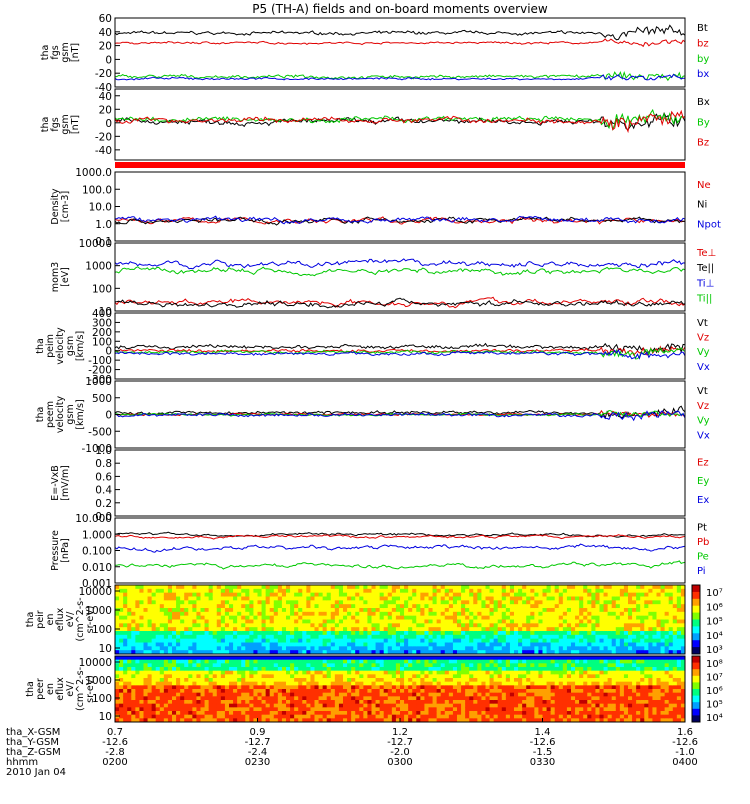 The width and height of the screenshot is (750, 804). What do you see at coordinates (703, 337) in the screenshot?
I see `legend-vz: Vz` at bounding box center [703, 337].